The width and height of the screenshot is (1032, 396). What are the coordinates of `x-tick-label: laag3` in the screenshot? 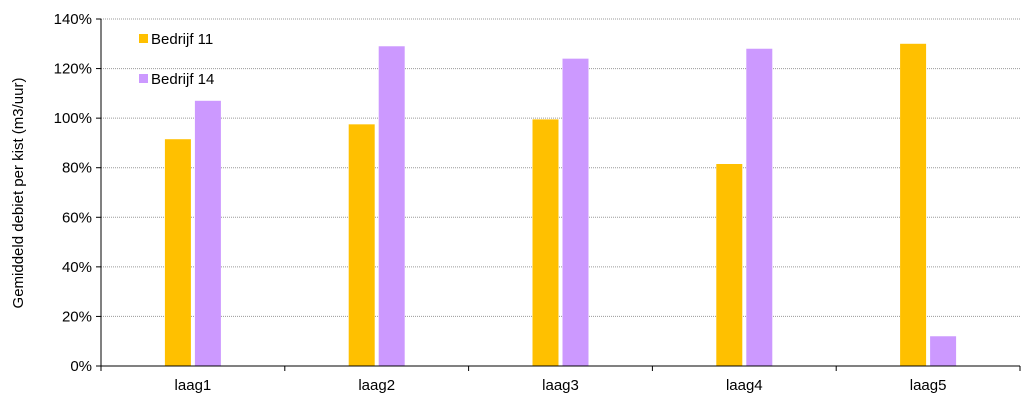 It's located at (560, 385).